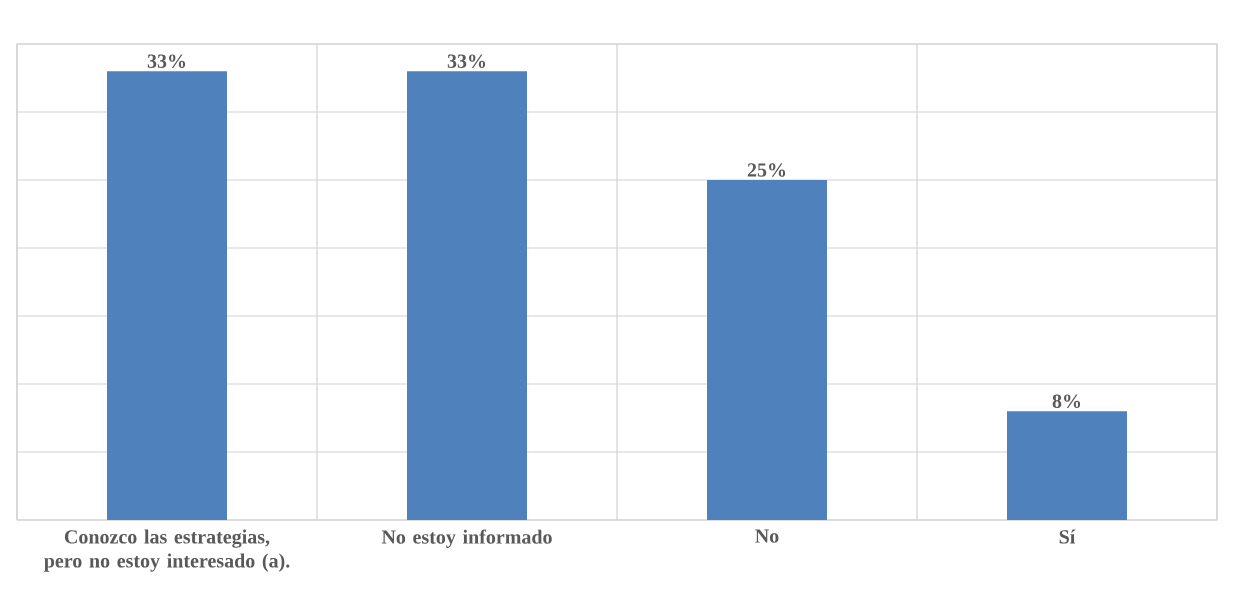 This screenshot has height=600, width=1233. What do you see at coordinates (167, 550) in the screenshot?
I see `x-tick-label: Conozco las estrategias, pero no estoy interesado (a).` at bounding box center [167, 550].